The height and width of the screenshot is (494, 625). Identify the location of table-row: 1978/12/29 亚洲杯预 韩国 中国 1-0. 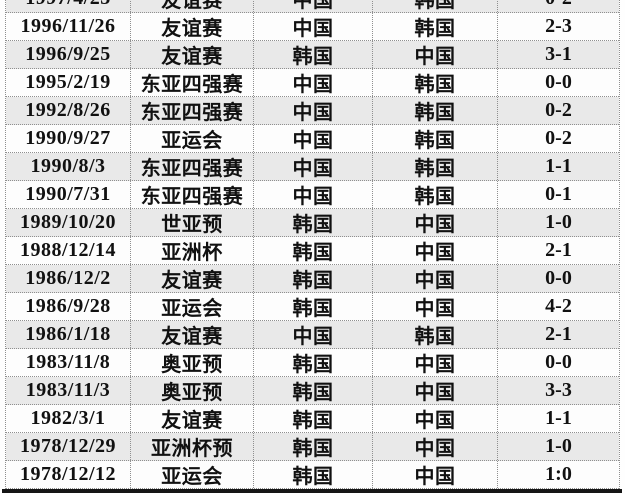
(312, 447).